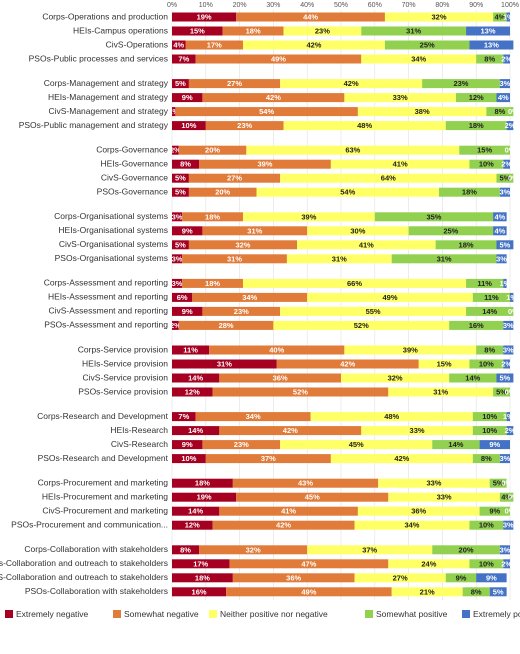 Image resolution: width=520 pixels, height=654 pixels. Describe the element at coordinates (400, 97) in the screenshot. I see `value-label: 33%` at that location.